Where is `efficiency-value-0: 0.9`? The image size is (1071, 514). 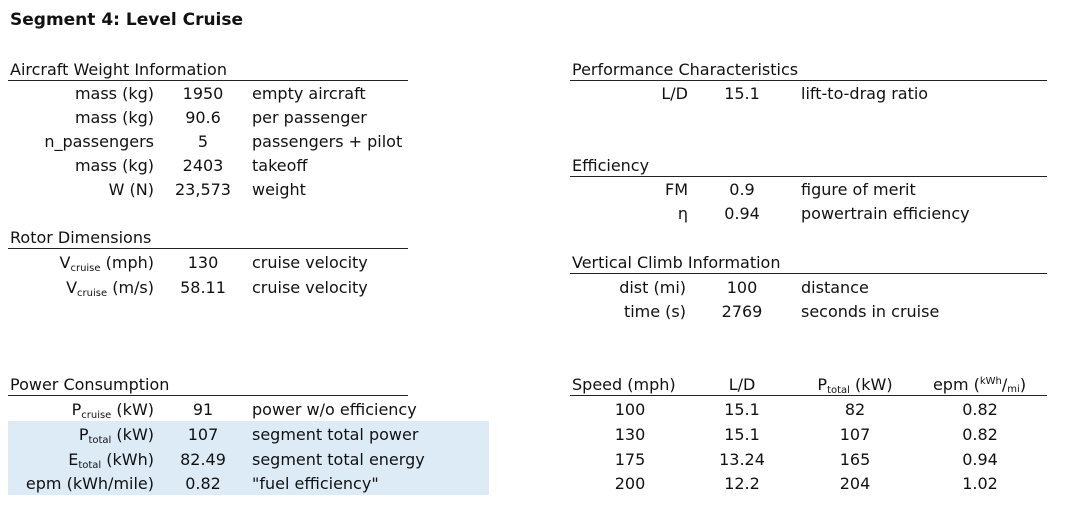
efficiency-value-0: 0.9 is located at coordinates (742, 189).